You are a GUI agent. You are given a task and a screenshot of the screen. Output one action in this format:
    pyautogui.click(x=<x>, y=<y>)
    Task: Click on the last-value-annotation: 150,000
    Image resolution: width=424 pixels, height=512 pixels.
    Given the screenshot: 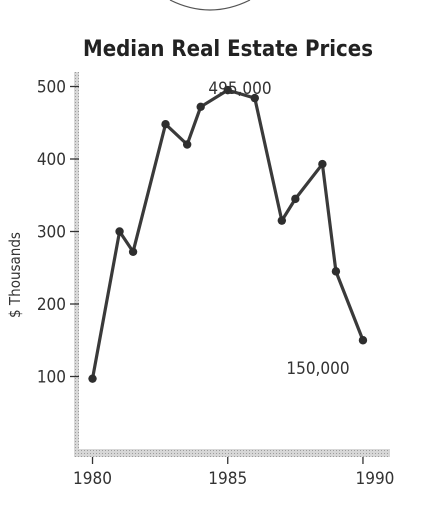 What is the action you would take?
    pyautogui.click(x=317, y=369)
    